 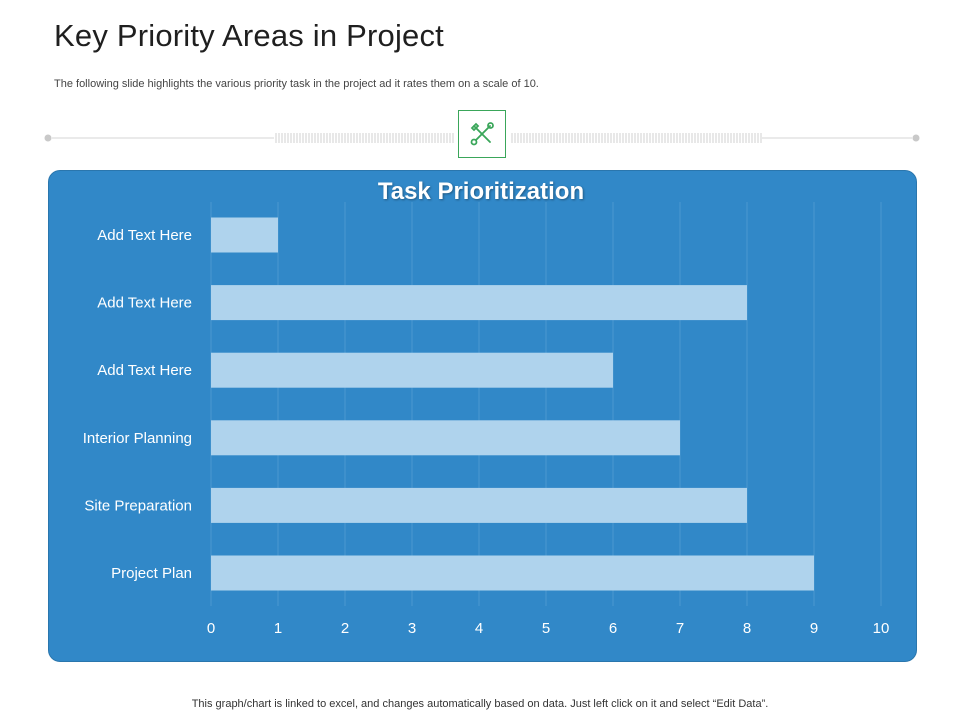 What do you see at coordinates (211, 628) in the screenshot?
I see `x-tick-label-0: 0` at bounding box center [211, 628].